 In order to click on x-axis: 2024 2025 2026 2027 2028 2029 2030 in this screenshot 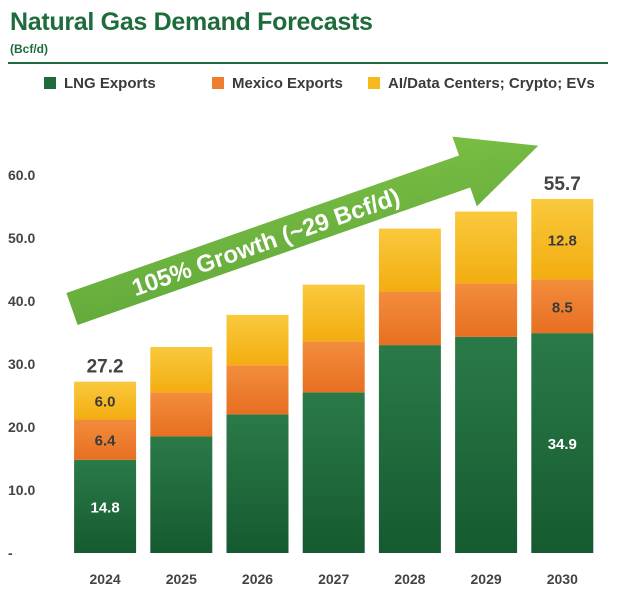, I will do `click(334, 579)`.